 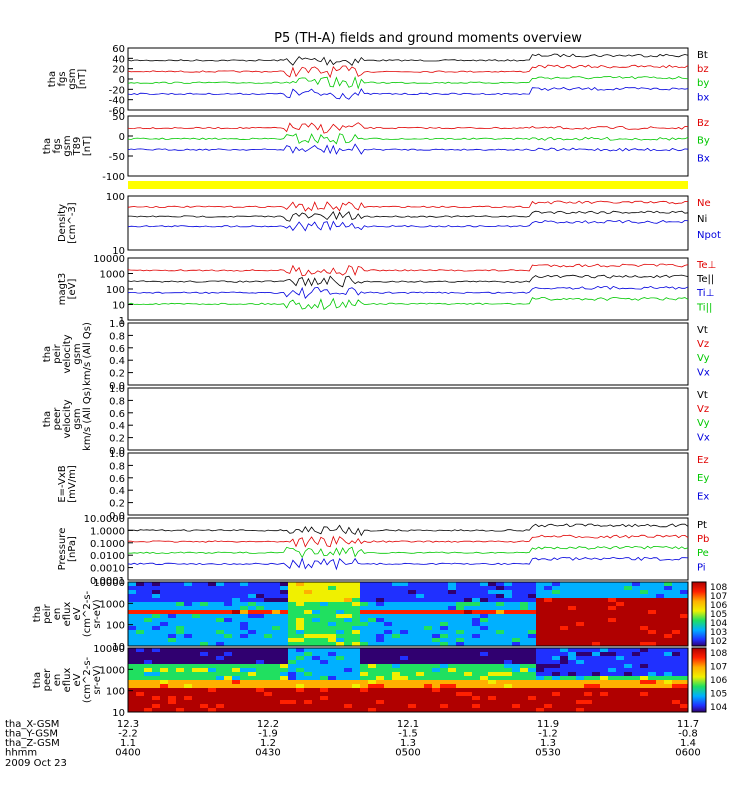 I want to click on y-tick-label: 0.6, so click(x=117, y=414).